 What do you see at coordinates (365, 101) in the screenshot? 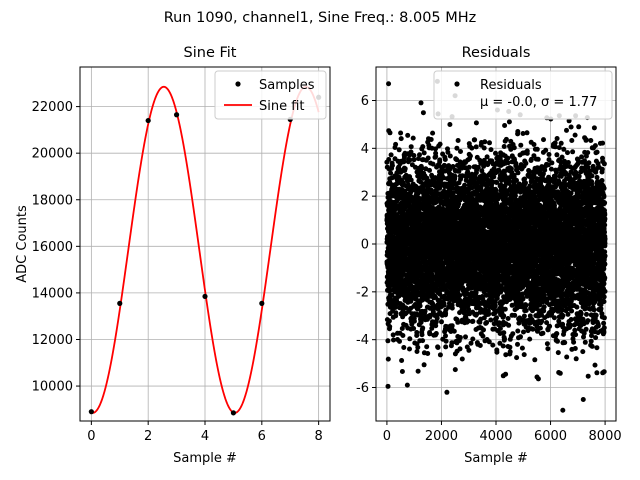
I see `residuals-ytick-label: 6` at bounding box center [365, 101].